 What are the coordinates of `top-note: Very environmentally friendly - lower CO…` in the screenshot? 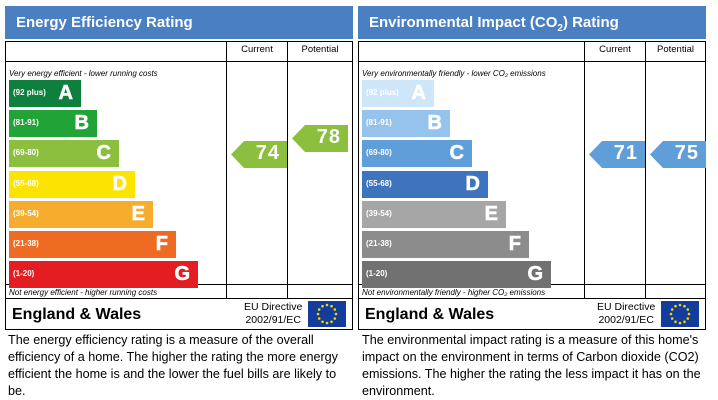 It's located at (454, 73).